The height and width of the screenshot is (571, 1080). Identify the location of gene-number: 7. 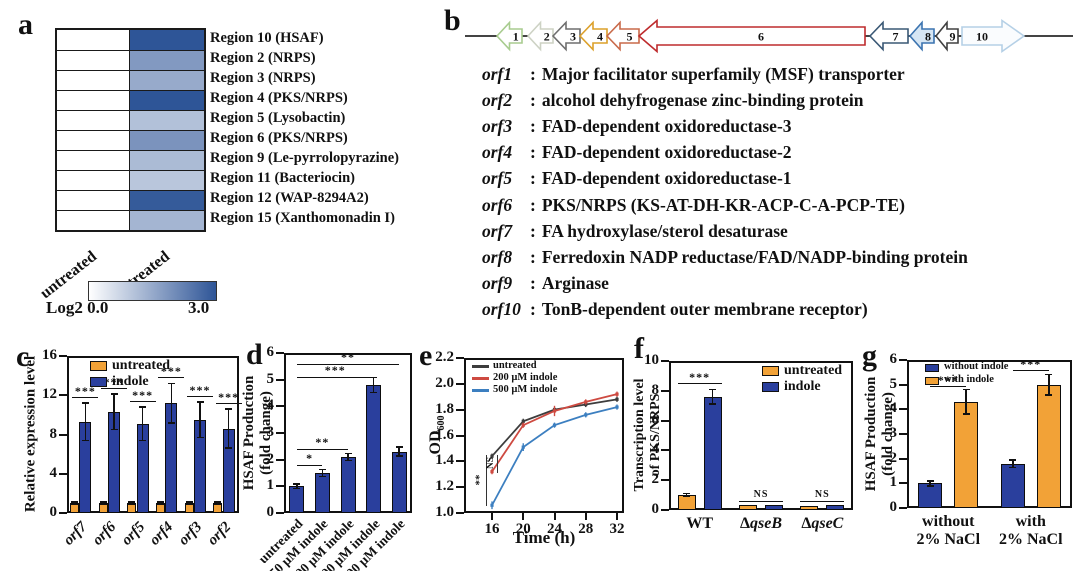
(896, 37).